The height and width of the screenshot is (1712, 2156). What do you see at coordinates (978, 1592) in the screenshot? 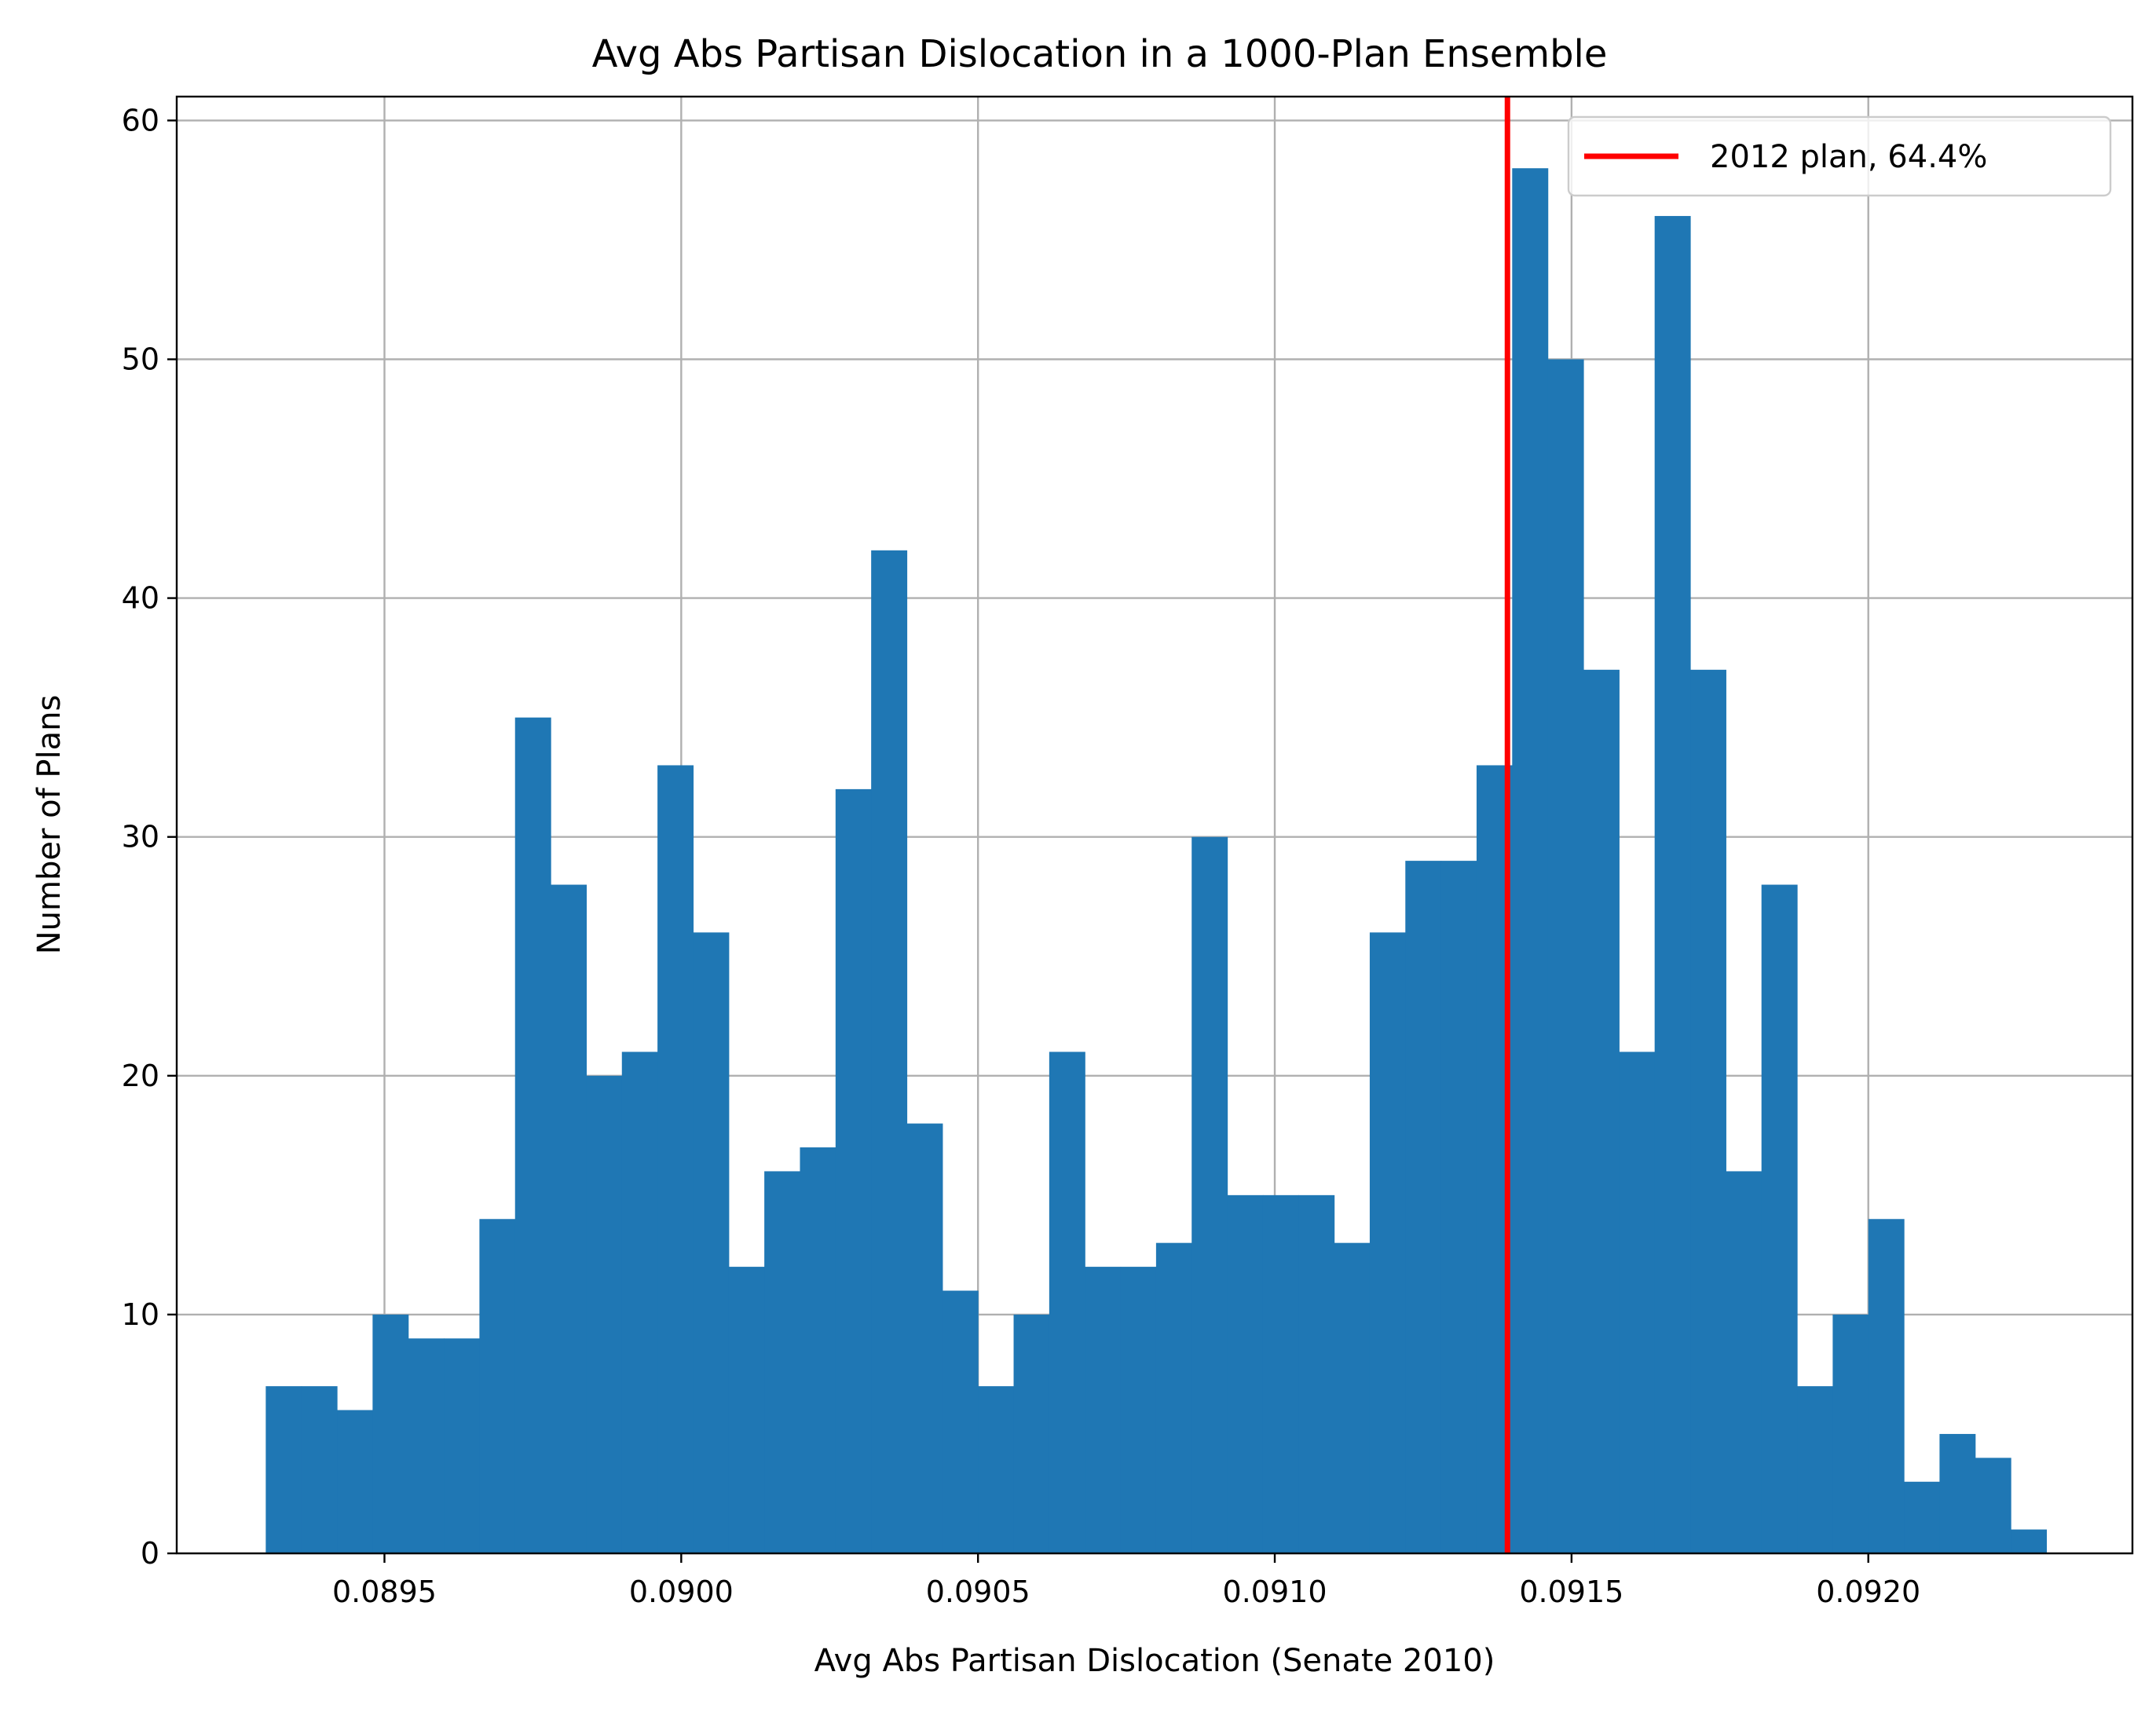
I see `x-tick-label: 0.0905` at bounding box center [978, 1592].